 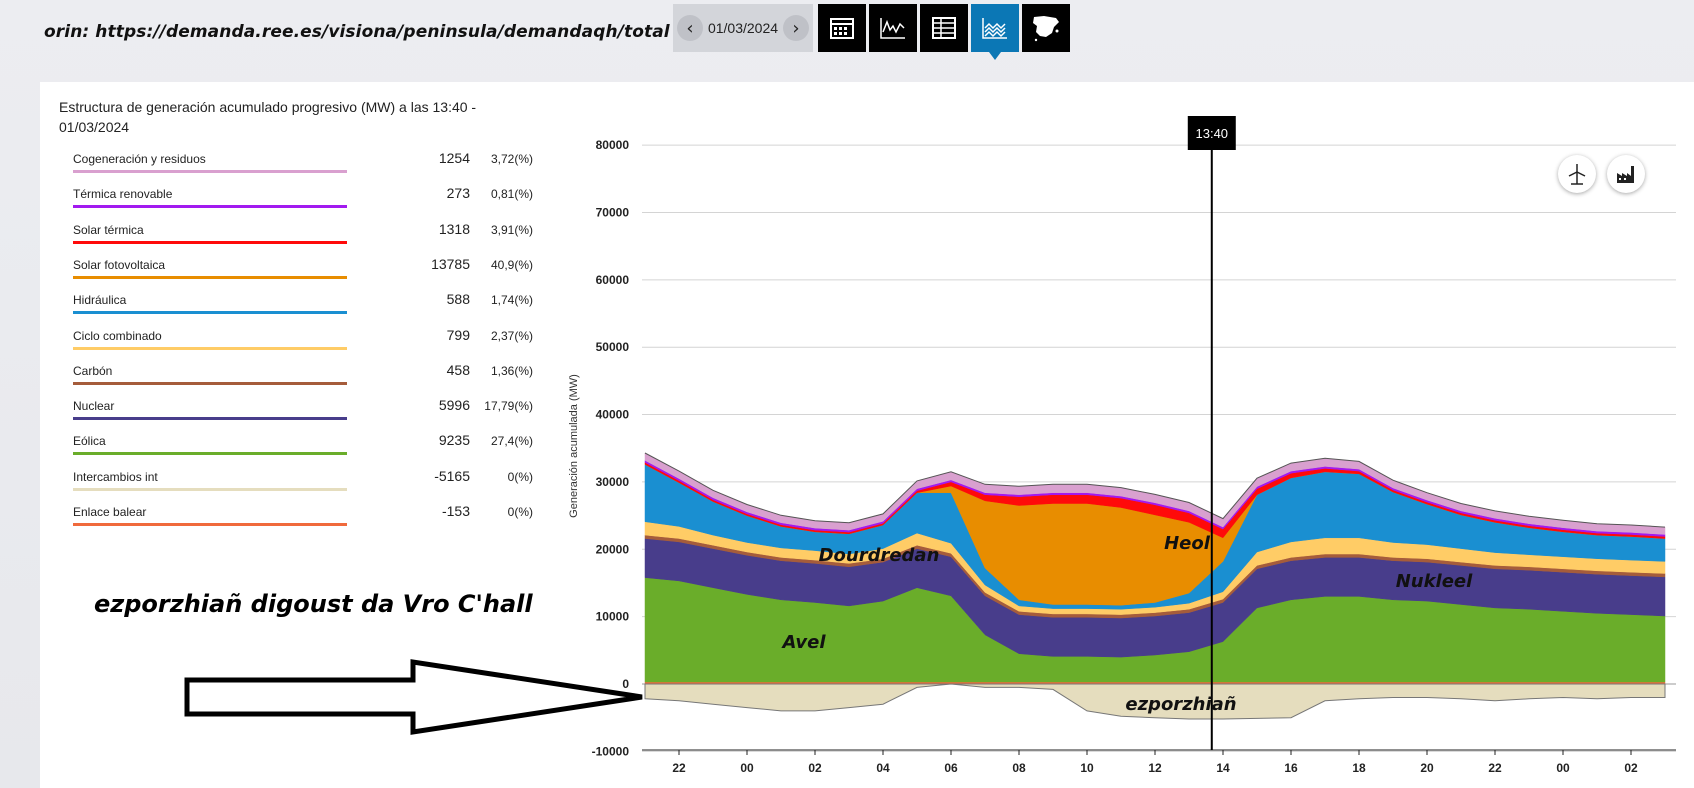 I want to click on wind-turbine-icon, so click(x=1577, y=174).